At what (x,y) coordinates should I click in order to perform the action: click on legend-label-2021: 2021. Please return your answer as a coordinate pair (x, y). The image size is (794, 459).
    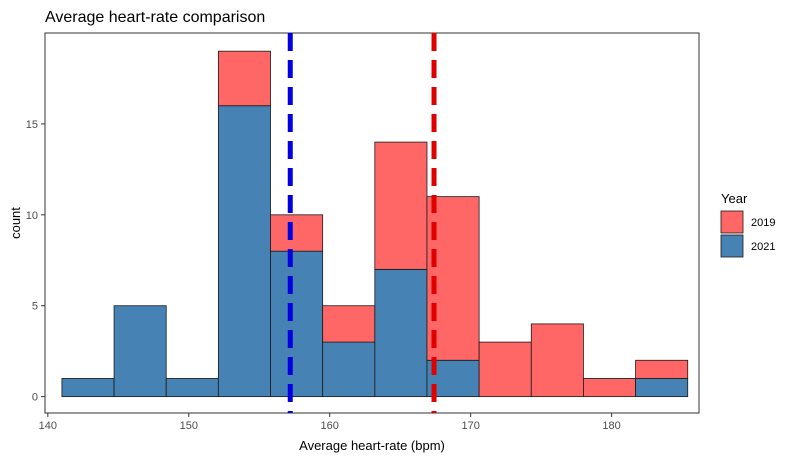
    Looking at the image, I should click on (763, 247).